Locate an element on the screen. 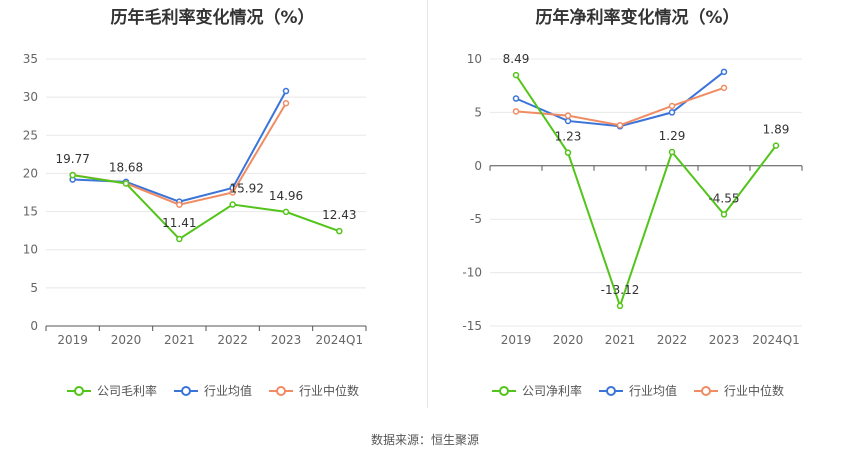  legend-item: 公司净利率 is located at coordinates (536, 390).